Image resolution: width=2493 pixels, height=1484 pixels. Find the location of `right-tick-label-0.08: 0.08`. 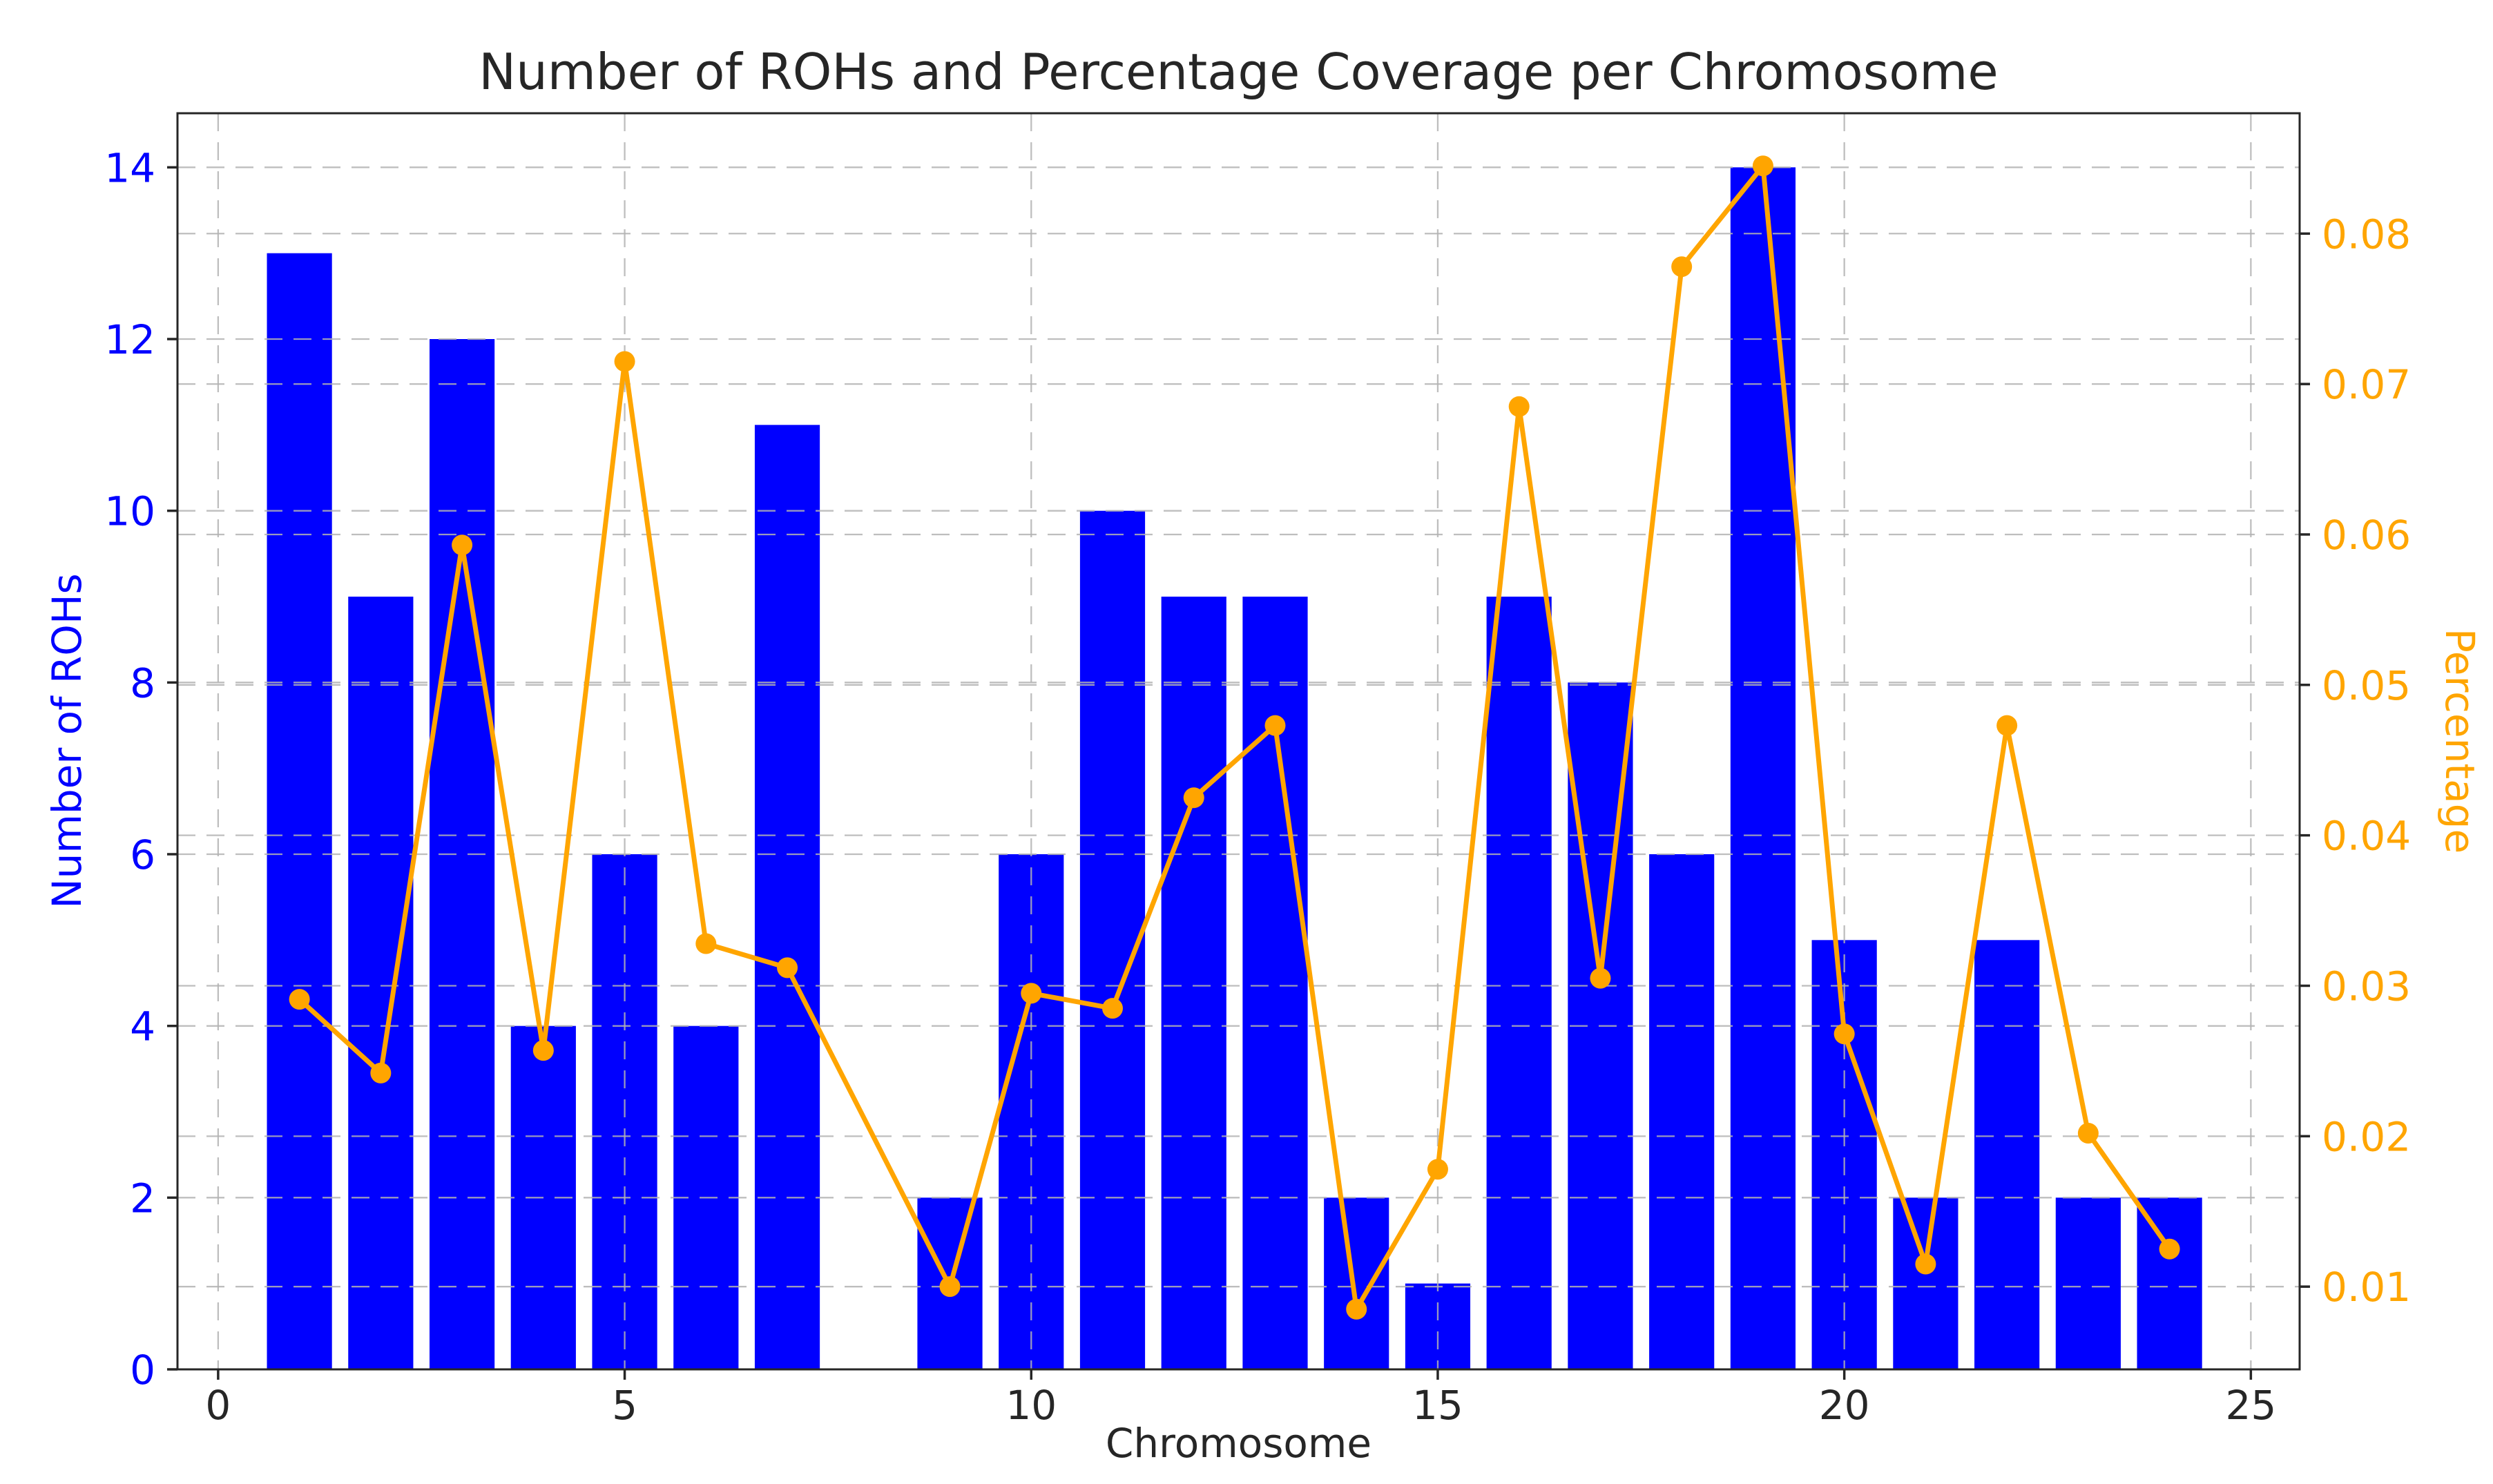

right-tick-label-0.08: 0.08 is located at coordinates (2366, 234).